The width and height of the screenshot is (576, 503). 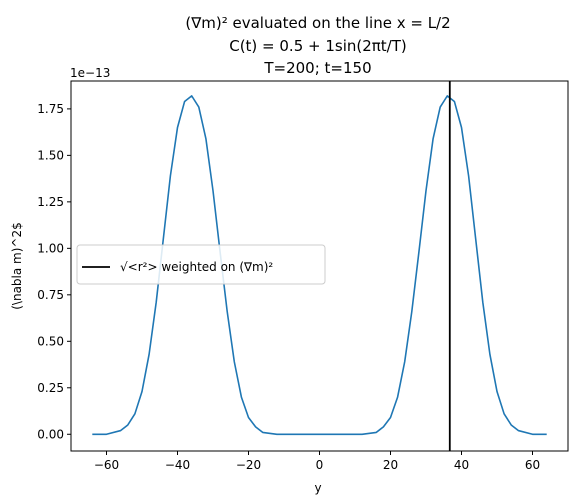 I want to click on title-line-1: (∇m)² evaluated on the line x = L/2, so click(x=317, y=23).